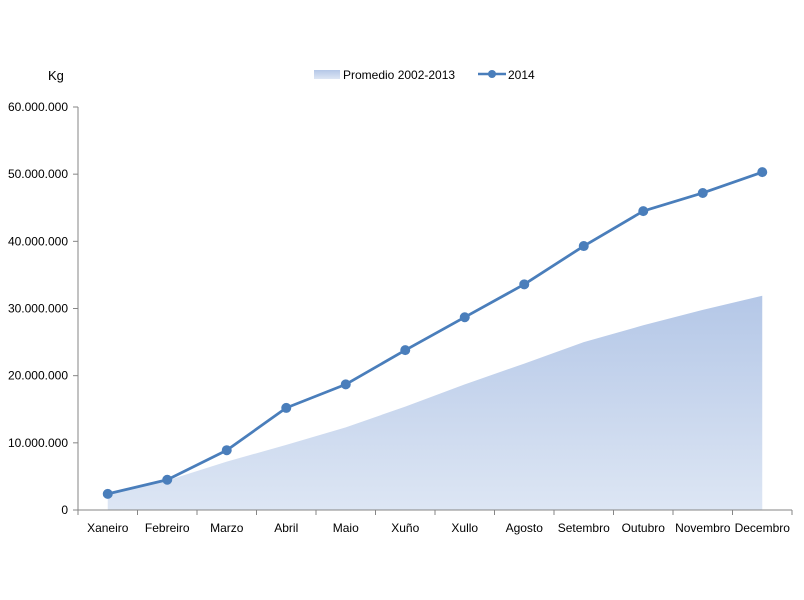 This screenshot has width=804, height=600. I want to click on legend-label-area: Promedio 2002-2013, so click(399, 75).